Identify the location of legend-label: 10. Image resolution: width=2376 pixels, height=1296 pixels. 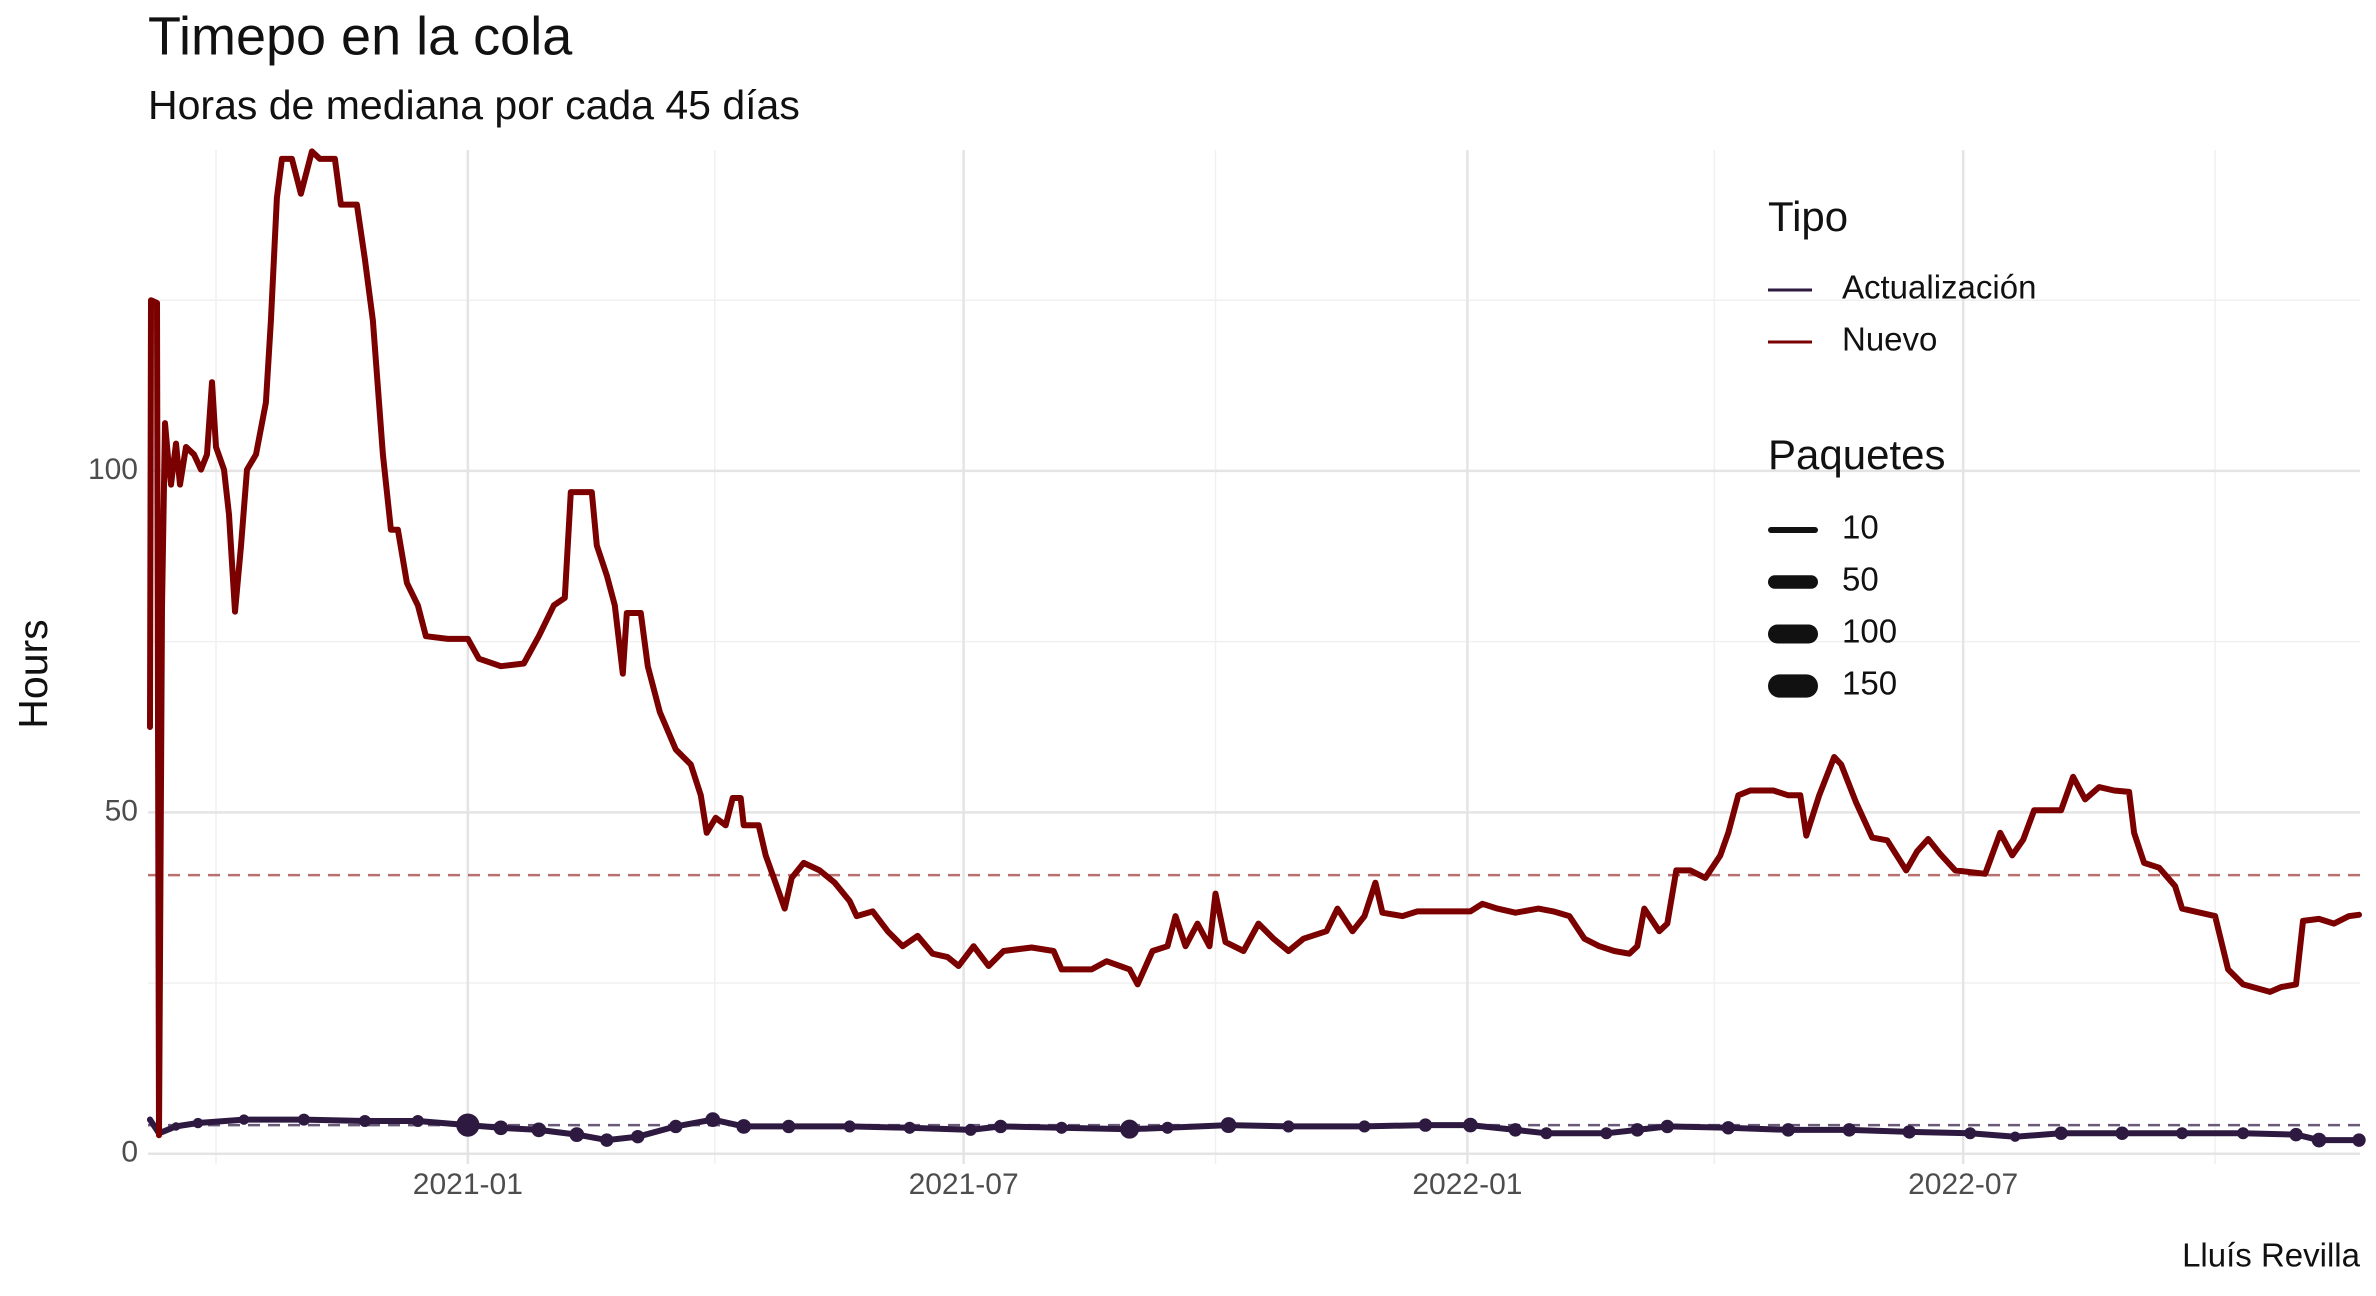
(1860, 527).